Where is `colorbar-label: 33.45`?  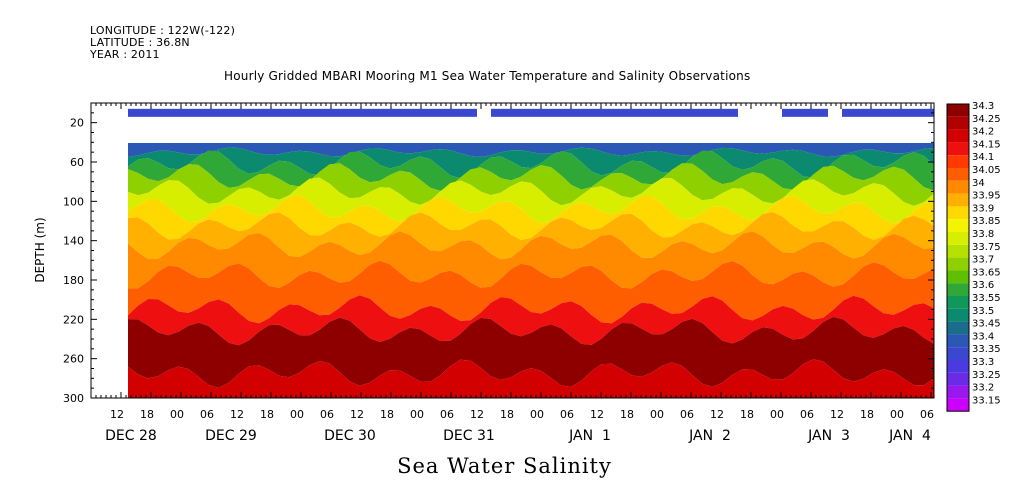 colorbar-label: 33.45 is located at coordinates (986, 324).